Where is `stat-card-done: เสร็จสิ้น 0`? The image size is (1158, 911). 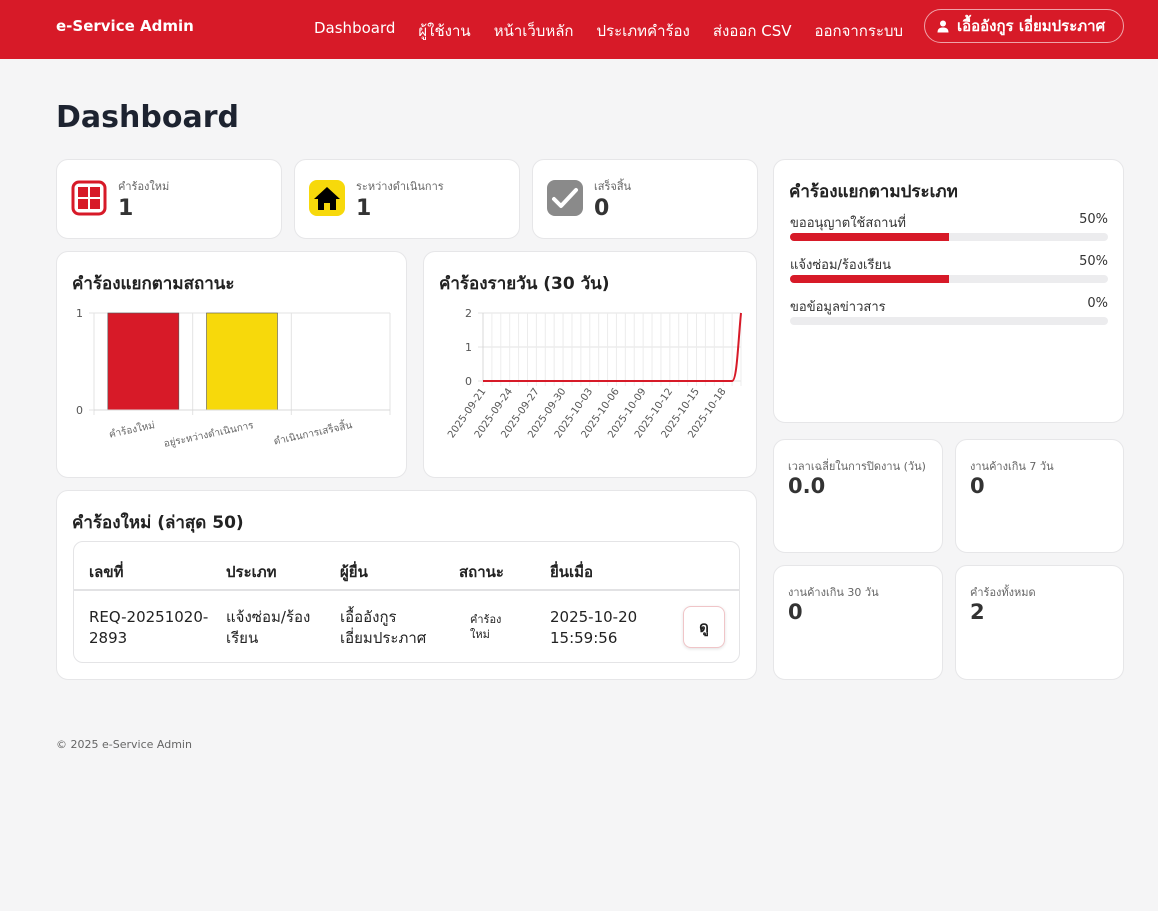
stat-card-done: เสร็จสิ้น 0 is located at coordinates (645, 199).